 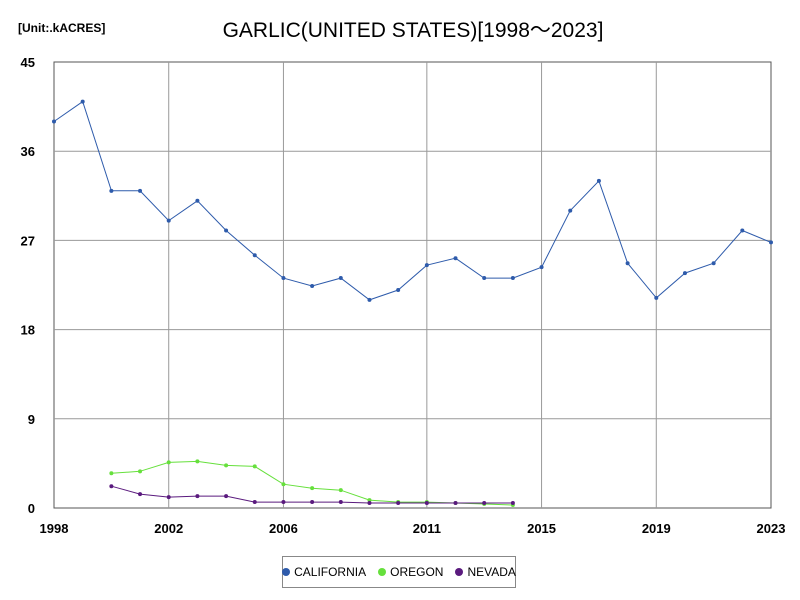 What do you see at coordinates (417, 572) in the screenshot?
I see `legend-label: OREGON` at bounding box center [417, 572].